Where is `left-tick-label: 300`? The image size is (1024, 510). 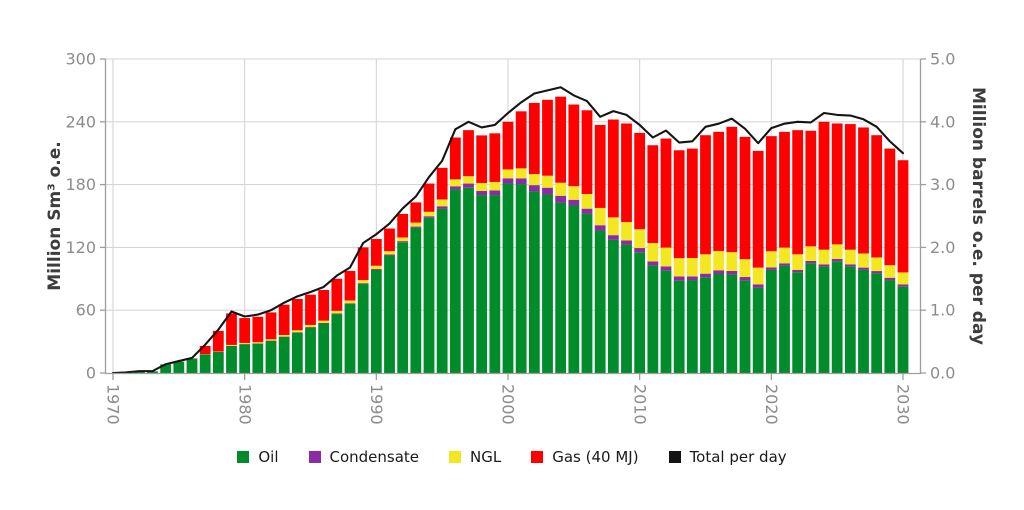 left-tick-label: 300 is located at coordinates (80, 59).